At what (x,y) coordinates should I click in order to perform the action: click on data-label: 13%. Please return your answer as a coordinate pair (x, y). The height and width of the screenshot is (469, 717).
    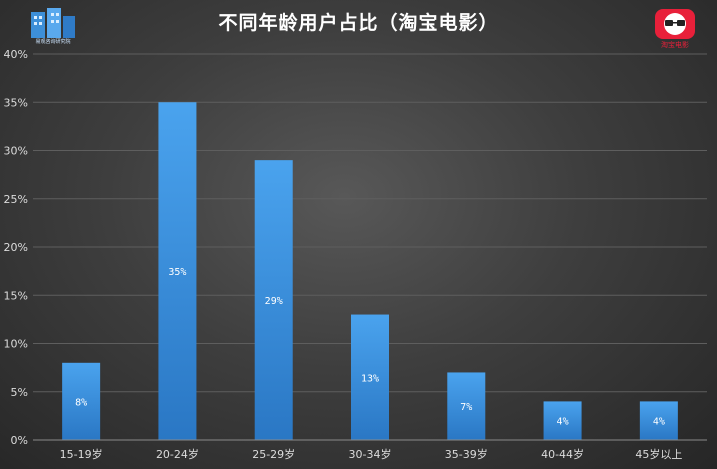
    Looking at the image, I should click on (370, 378).